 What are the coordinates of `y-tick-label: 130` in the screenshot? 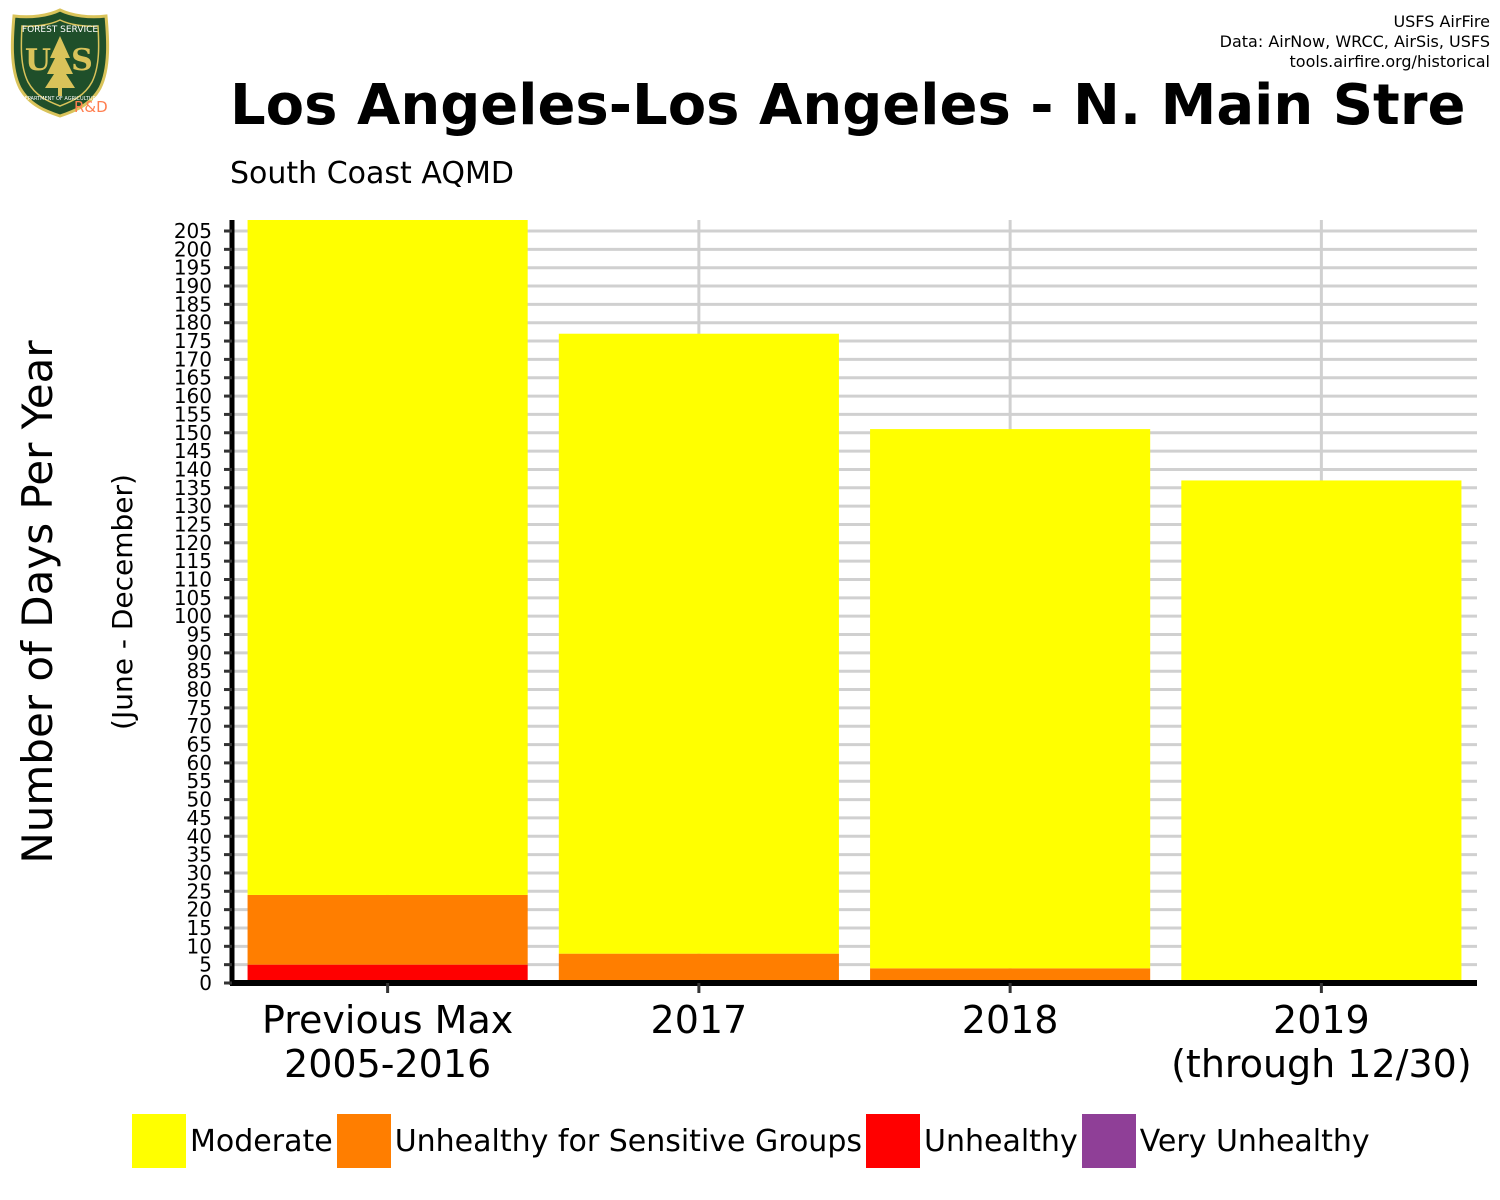 It's located at (193, 506).